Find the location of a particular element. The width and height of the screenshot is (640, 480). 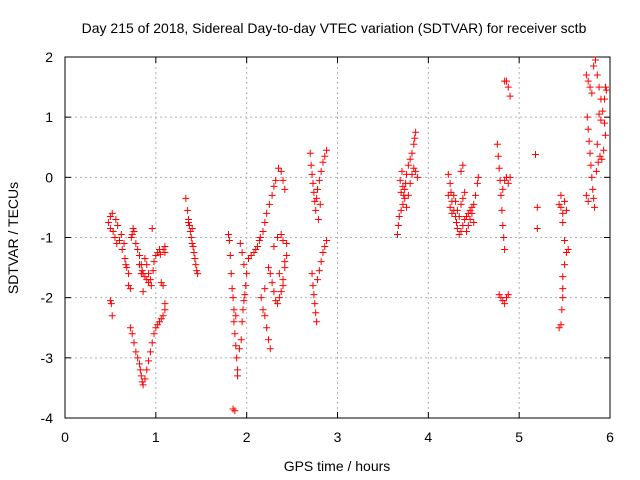

x-axis-label: GPS time / hours is located at coordinates (337, 466).